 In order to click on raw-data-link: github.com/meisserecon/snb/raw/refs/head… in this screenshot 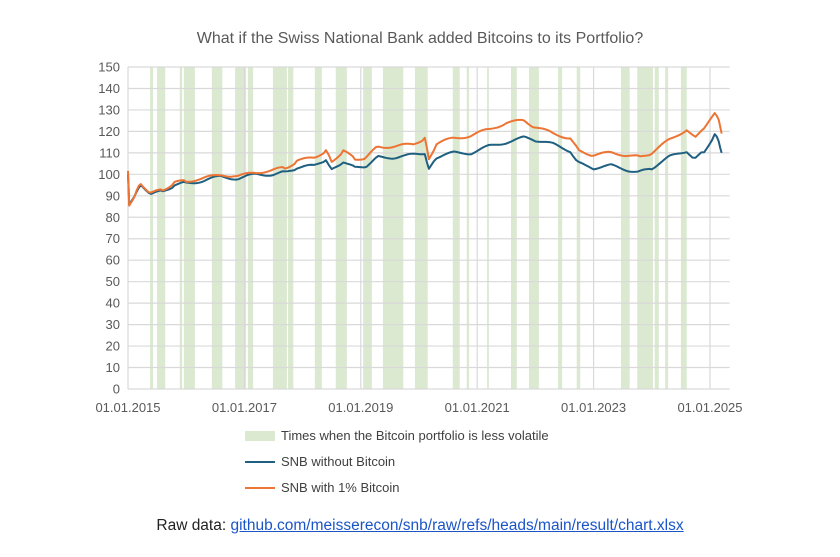, I will do `click(457, 525)`.